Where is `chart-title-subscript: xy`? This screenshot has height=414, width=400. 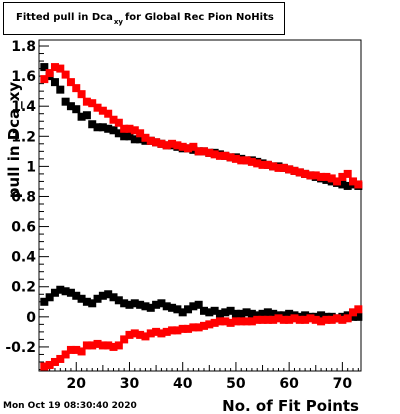 chart-title-subscript: xy is located at coordinates (118, 22).